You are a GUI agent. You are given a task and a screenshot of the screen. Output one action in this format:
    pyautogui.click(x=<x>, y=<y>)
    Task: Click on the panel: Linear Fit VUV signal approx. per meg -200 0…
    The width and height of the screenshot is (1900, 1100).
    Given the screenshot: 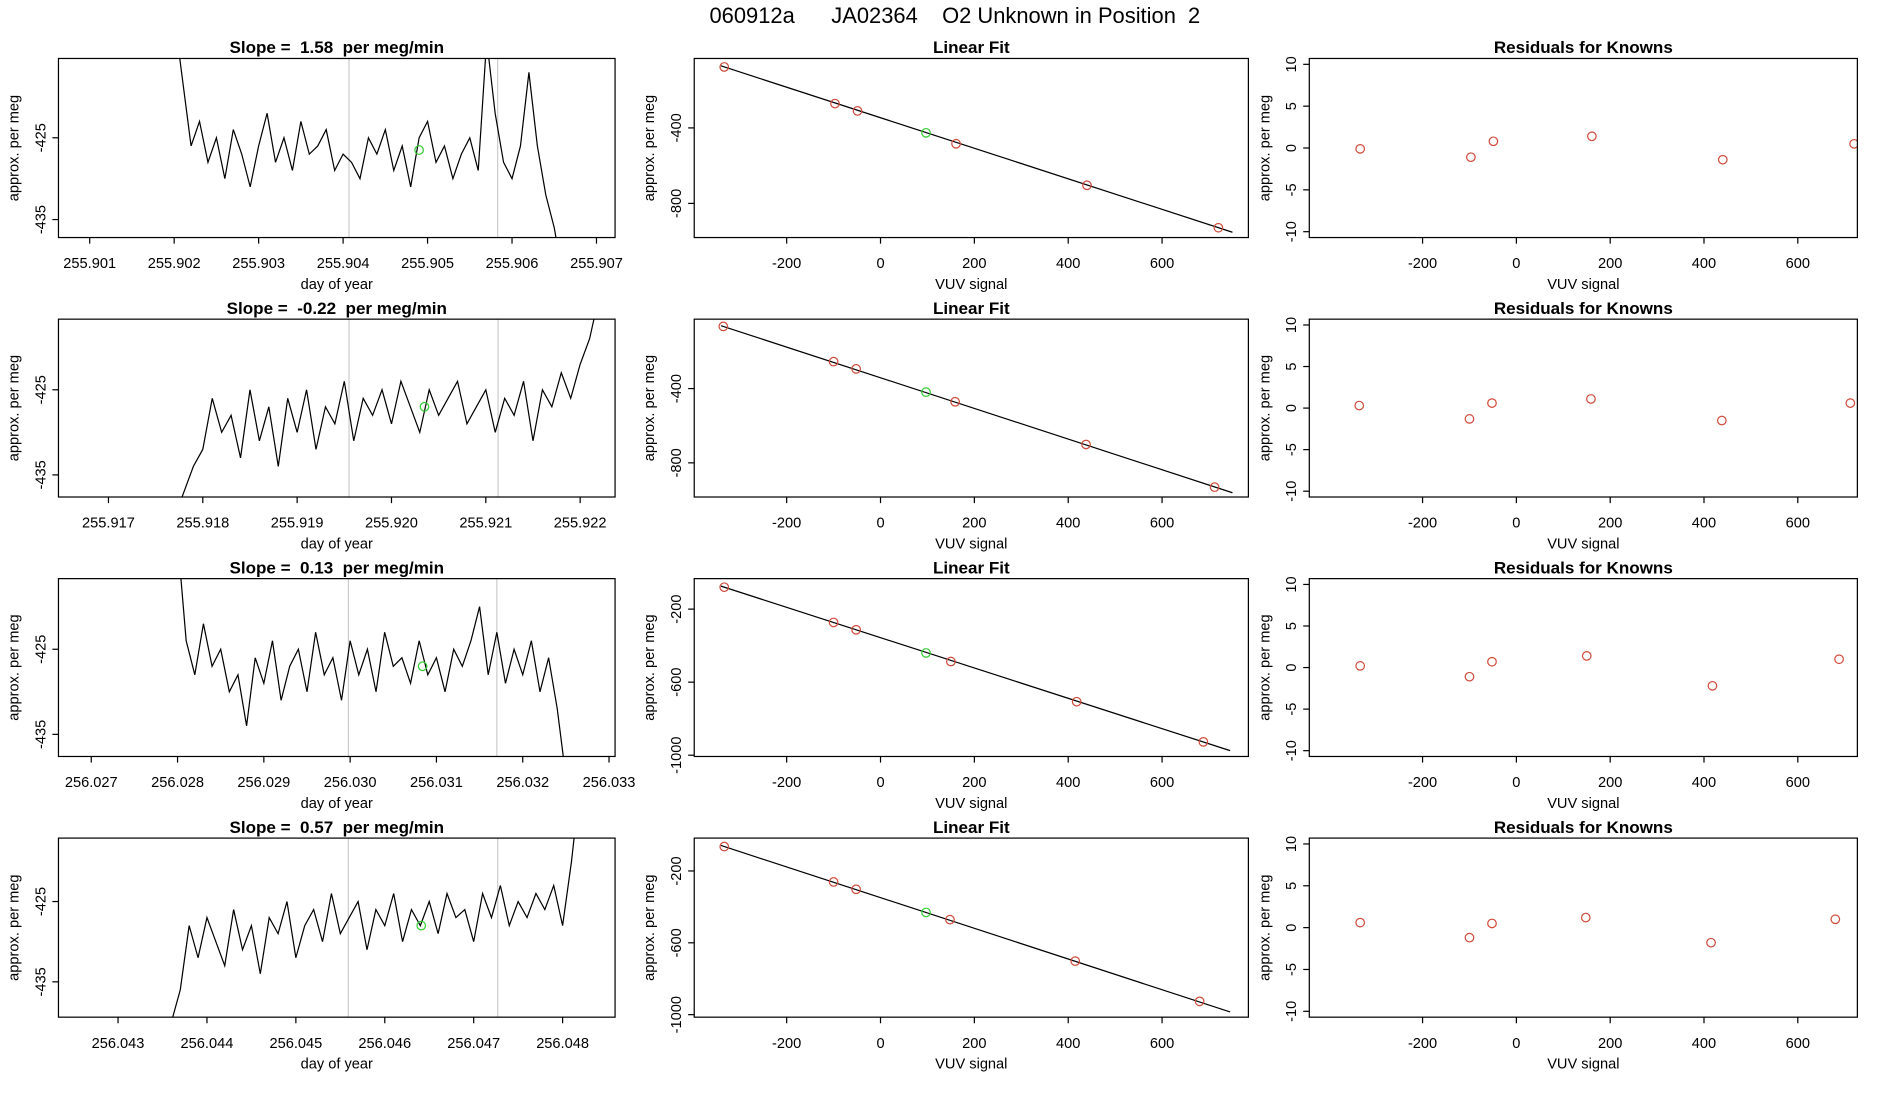 What is the action you would take?
    pyautogui.click(x=946, y=425)
    